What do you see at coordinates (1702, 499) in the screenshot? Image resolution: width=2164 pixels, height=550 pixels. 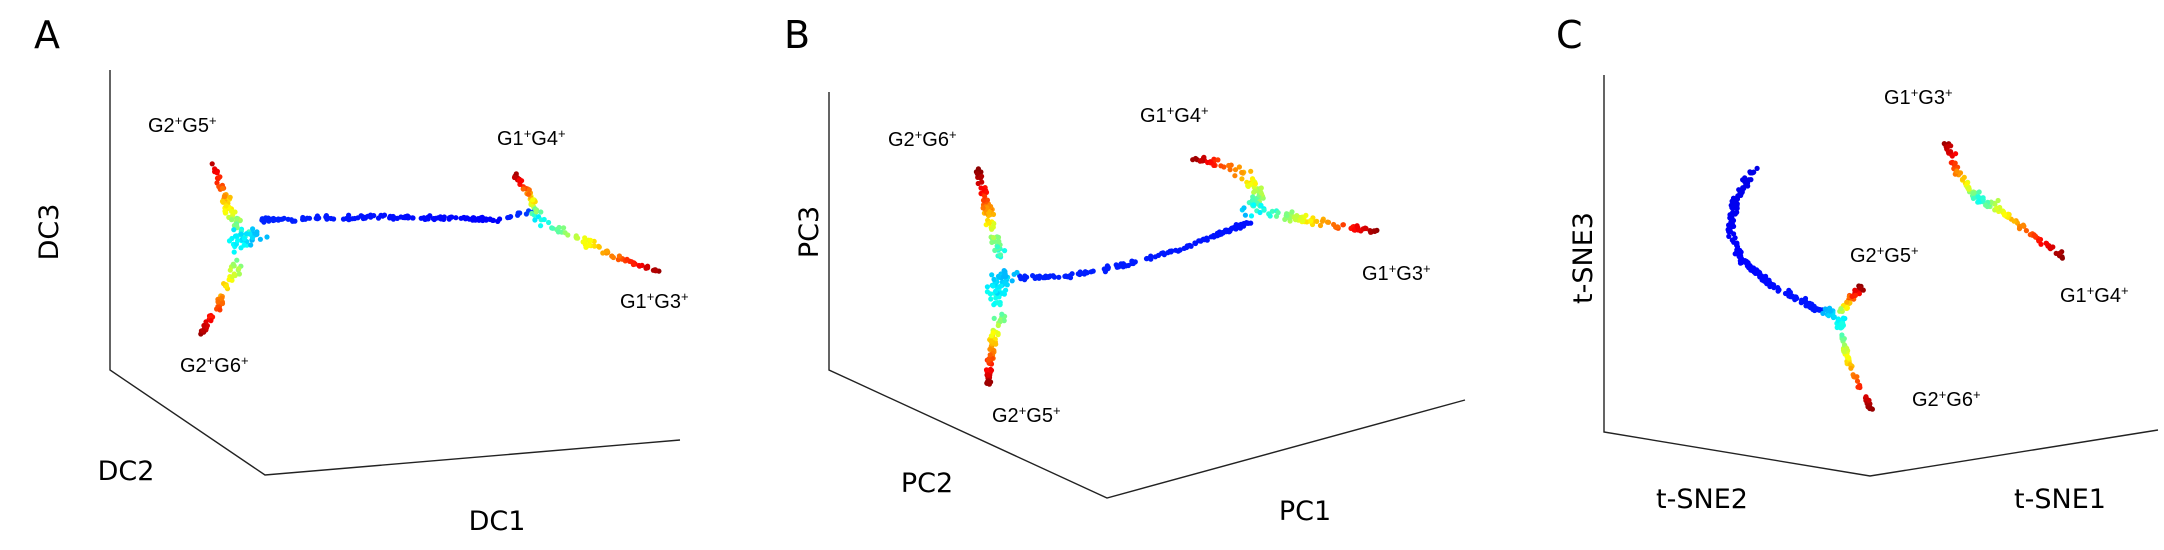 I see `panel-c-y-axis-label: t-SNE2` at bounding box center [1702, 499].